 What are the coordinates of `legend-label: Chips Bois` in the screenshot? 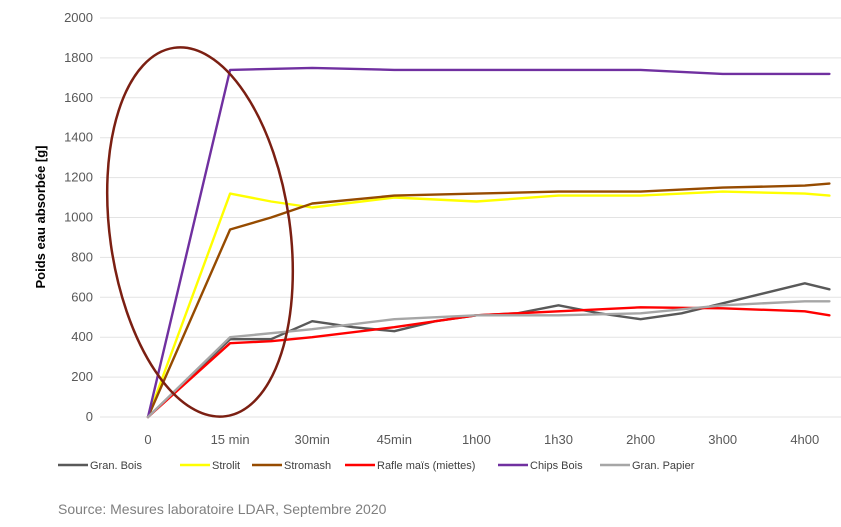 It's located at (556, 466).